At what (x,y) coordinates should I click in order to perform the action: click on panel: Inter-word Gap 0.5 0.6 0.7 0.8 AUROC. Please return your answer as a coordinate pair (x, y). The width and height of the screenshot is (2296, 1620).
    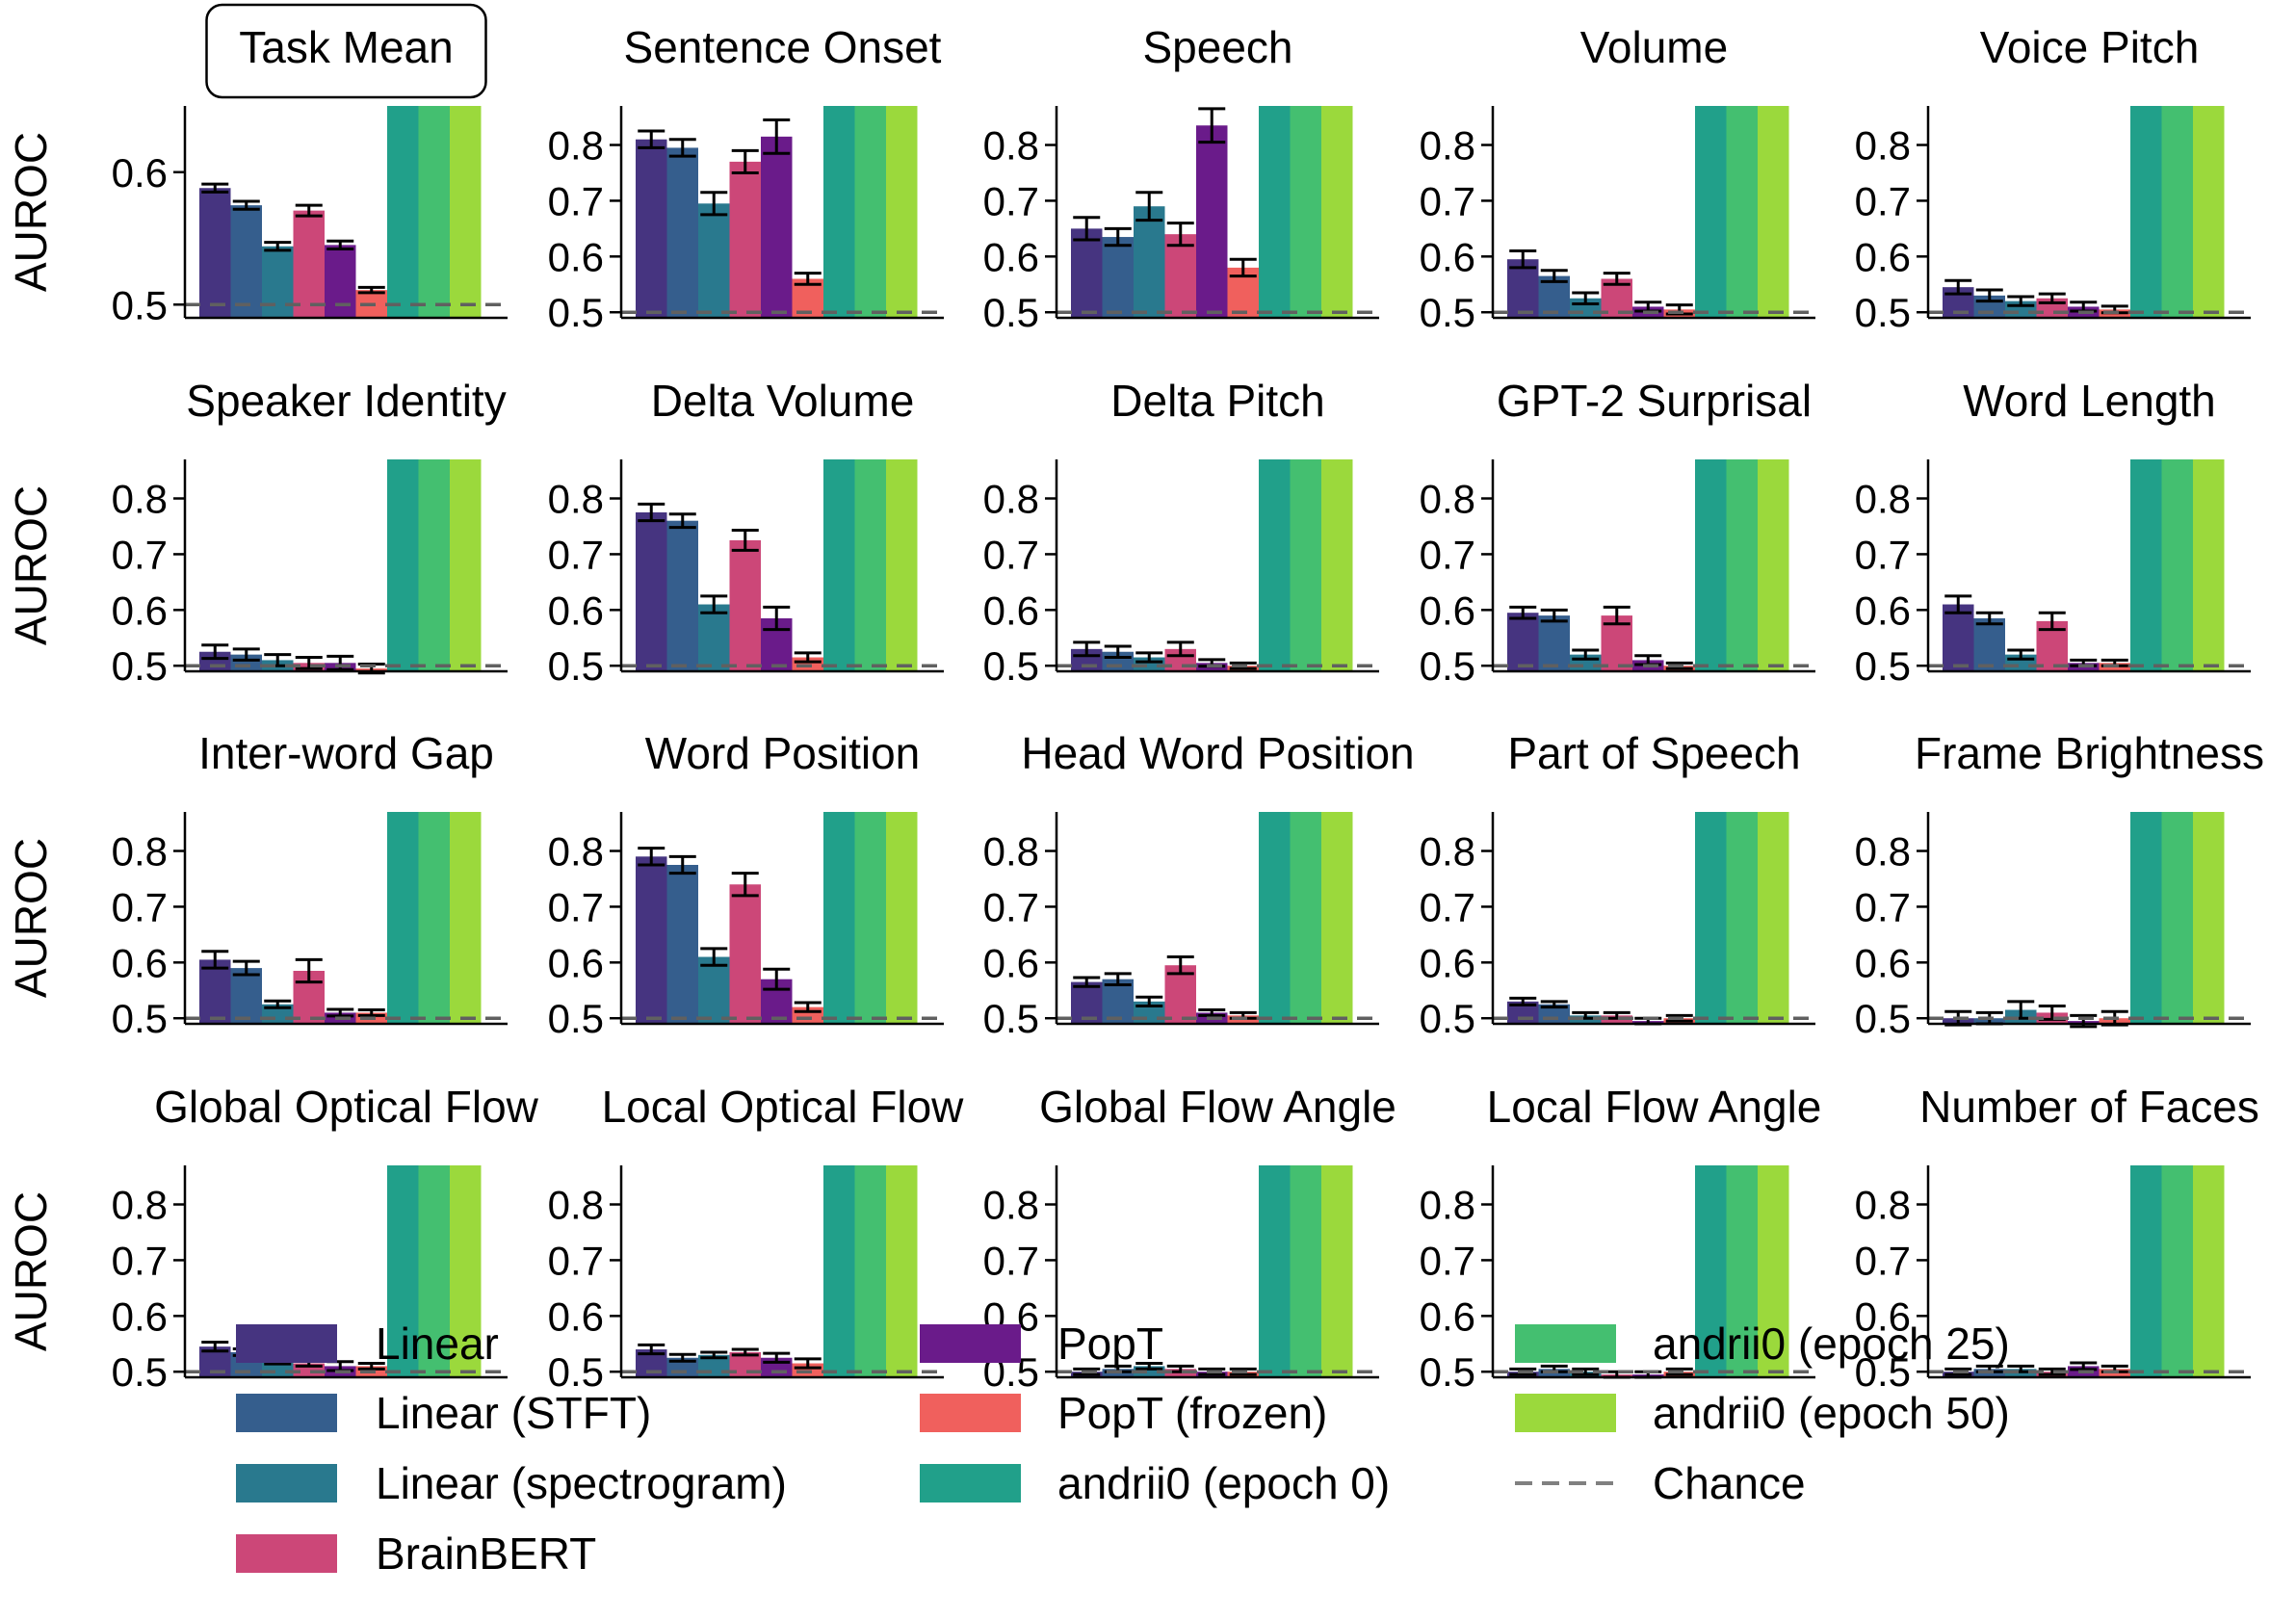
    Looking at the image, I should click on (257, 884).